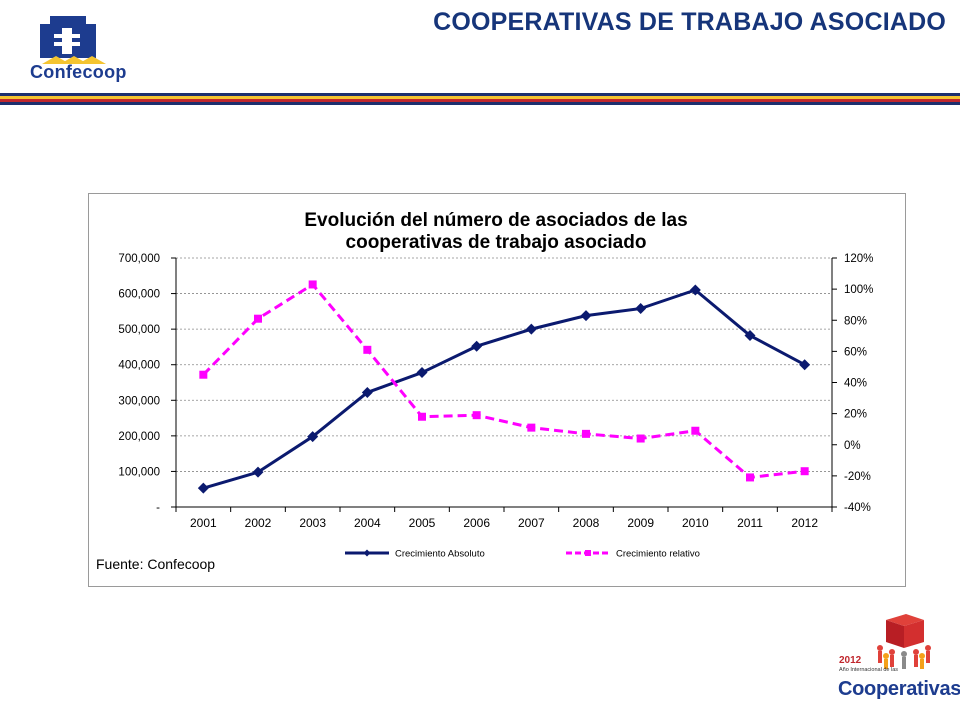  Describe the element at coordinates (658, 554) in the screenshot. I see `legend-label: Crecimiento relativo` at that location.